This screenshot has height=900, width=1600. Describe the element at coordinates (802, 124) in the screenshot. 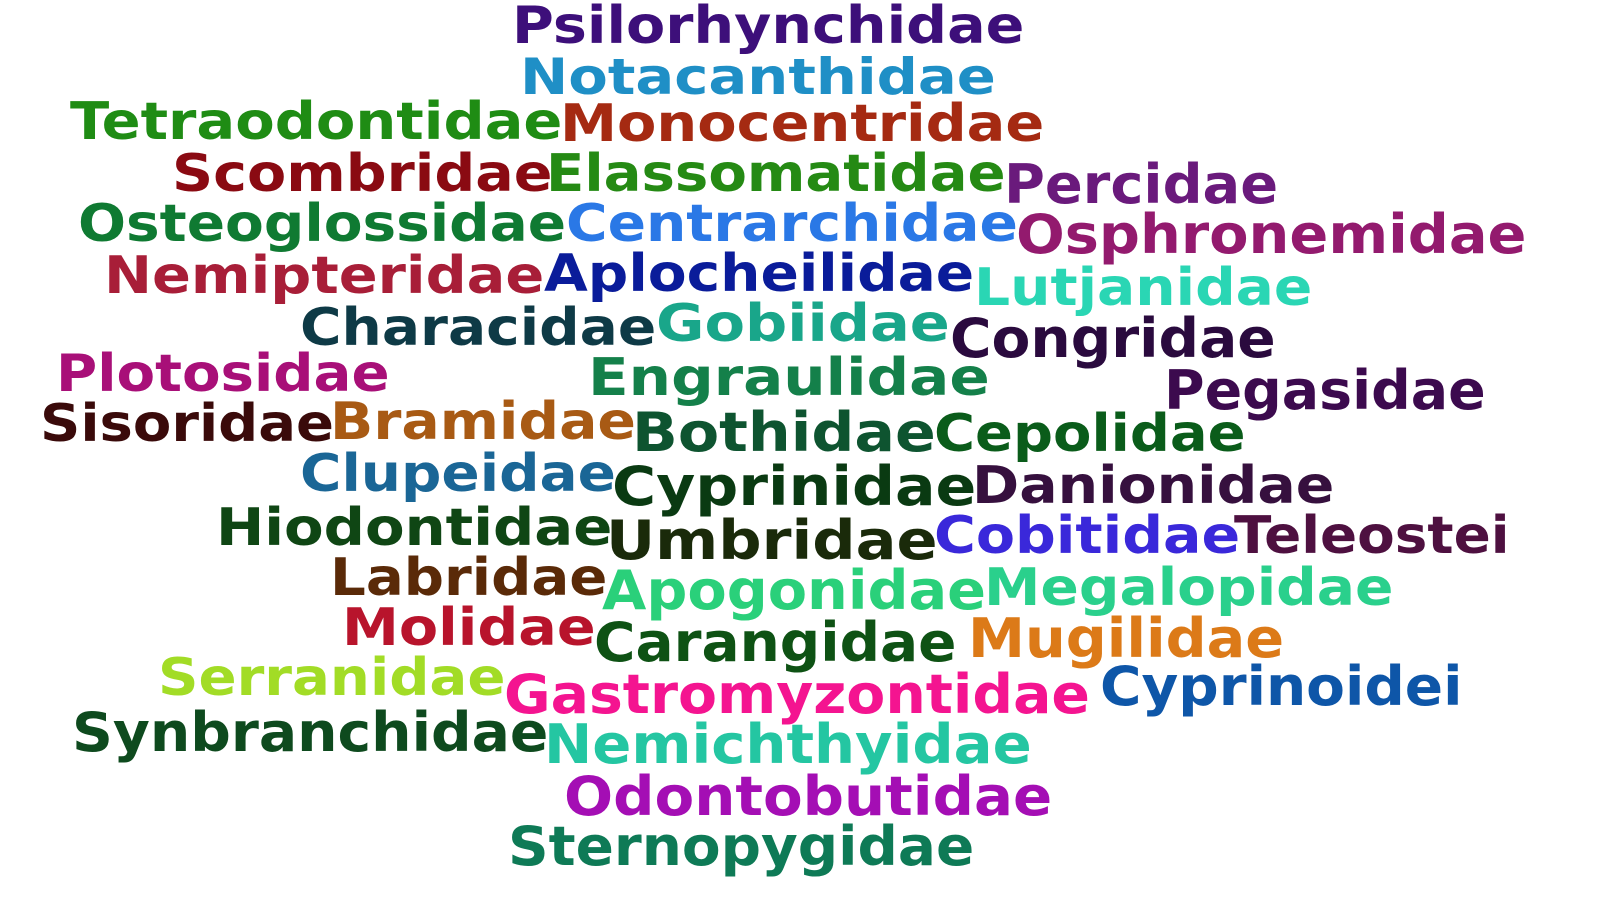

I see `word-monocentridae: Monocentridae` at that location.